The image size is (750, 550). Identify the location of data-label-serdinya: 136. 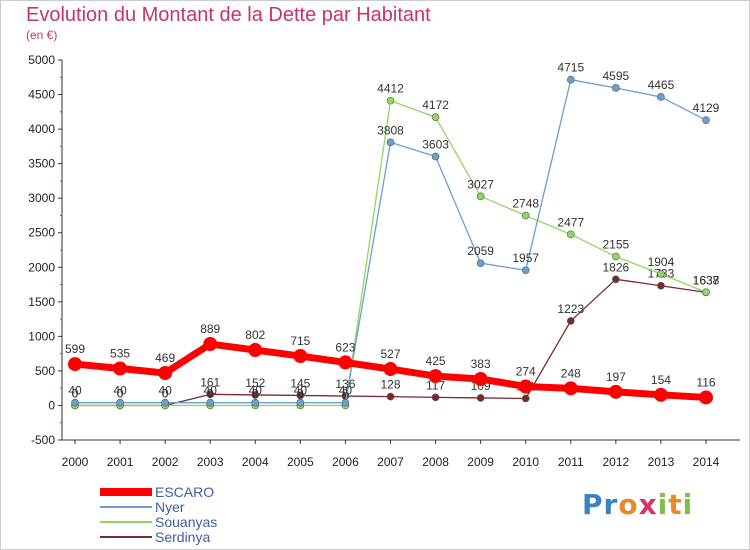
(345, 384).